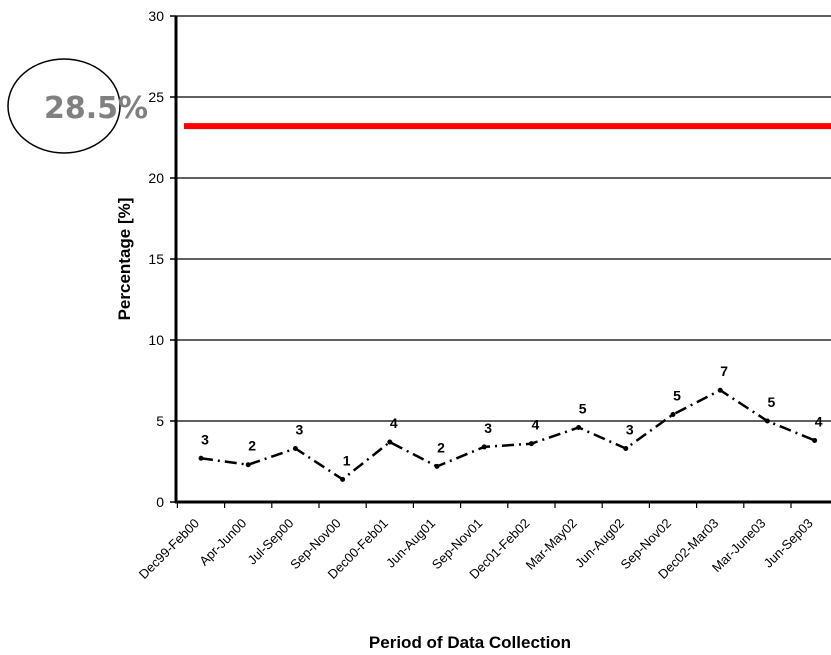 This screenshot has width=831, height=655. I want to click on series-line, so click(508, 434).